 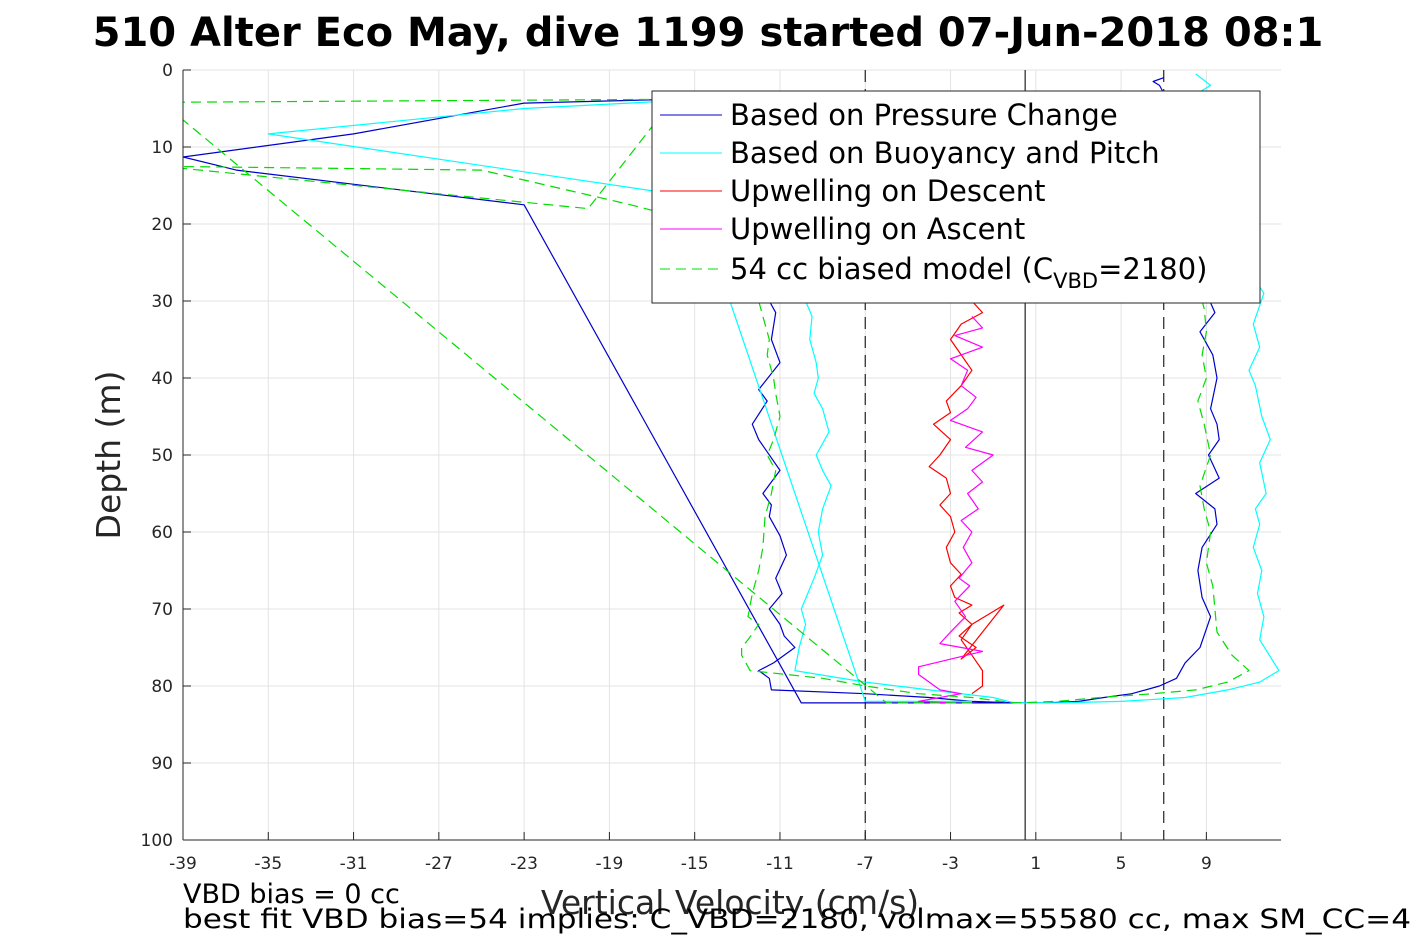 I want to click on x-tick-label: 5, so click(x=1121, y=864).